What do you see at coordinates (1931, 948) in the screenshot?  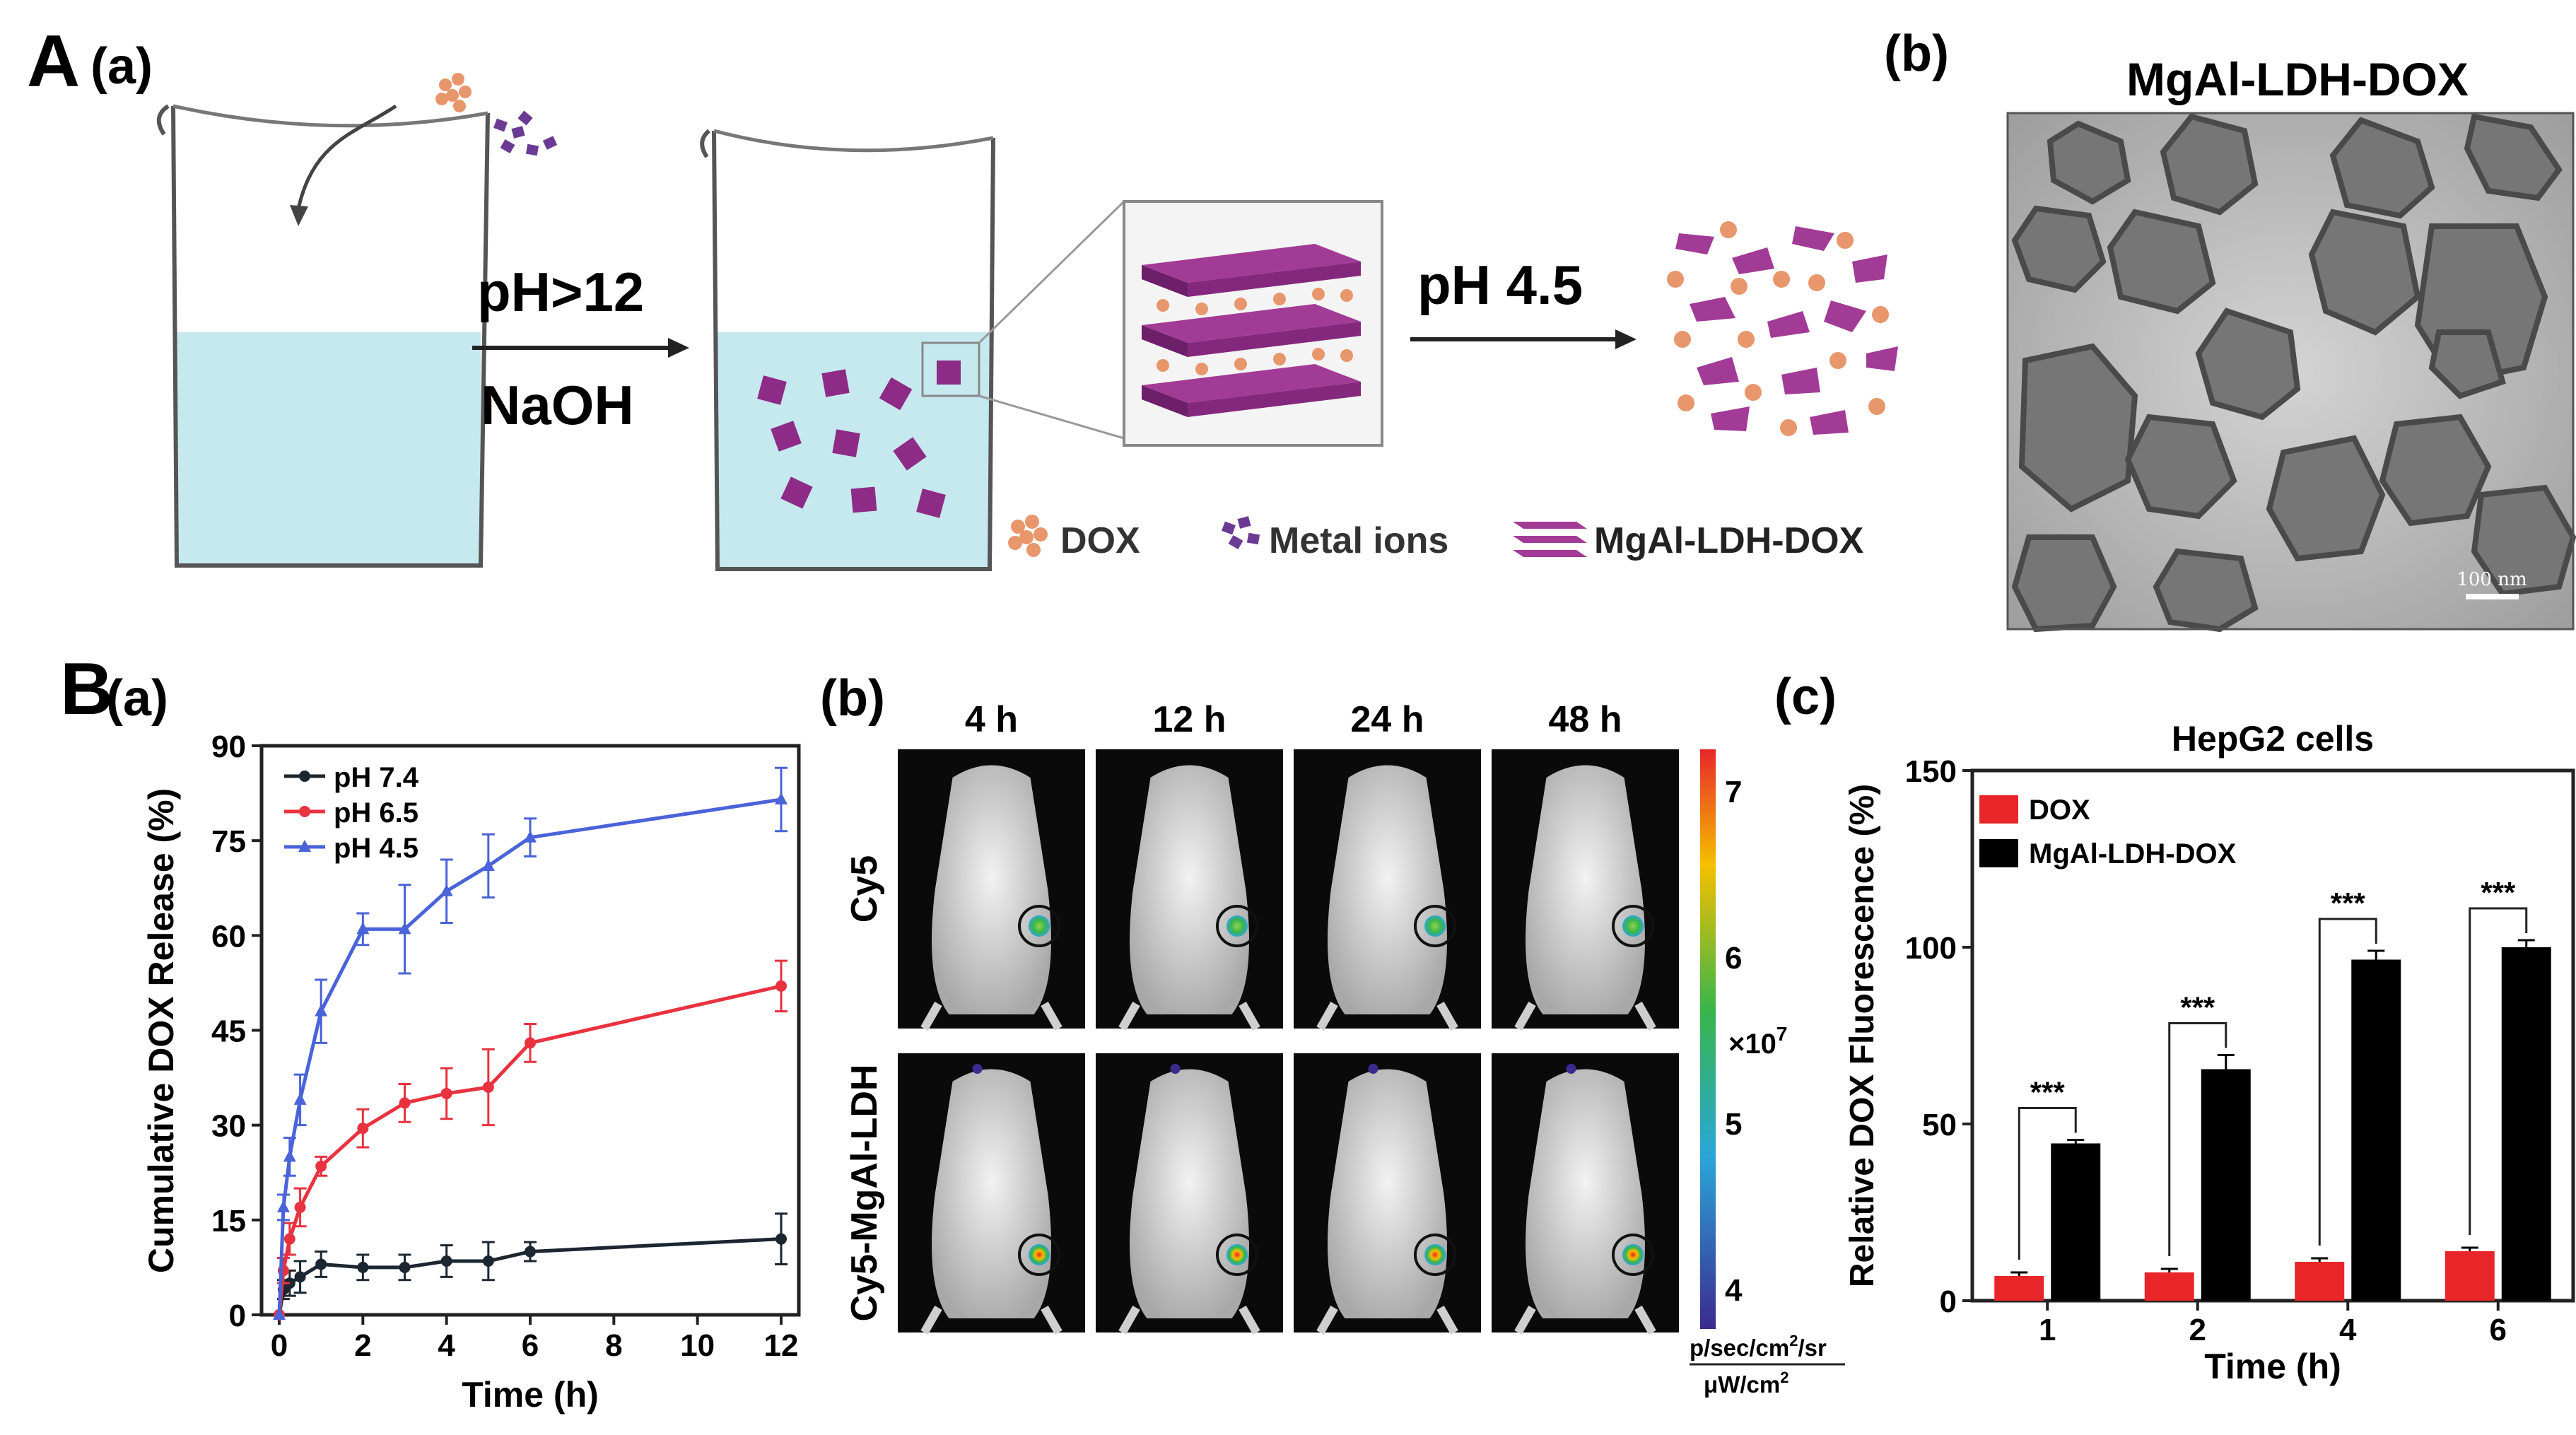 I see `y-tick-label: 100` at bounding box center [1931, 948].